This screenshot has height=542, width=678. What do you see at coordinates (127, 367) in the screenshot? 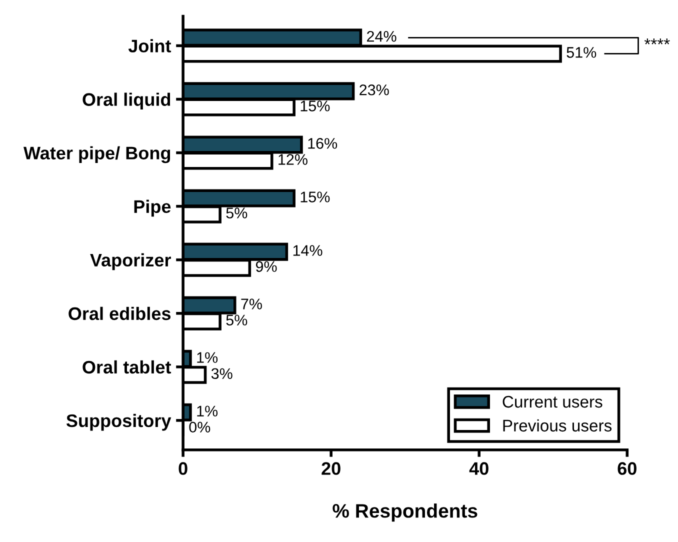
I see `y-tick-label: Oral tablet` at bounding box center [127, 367].